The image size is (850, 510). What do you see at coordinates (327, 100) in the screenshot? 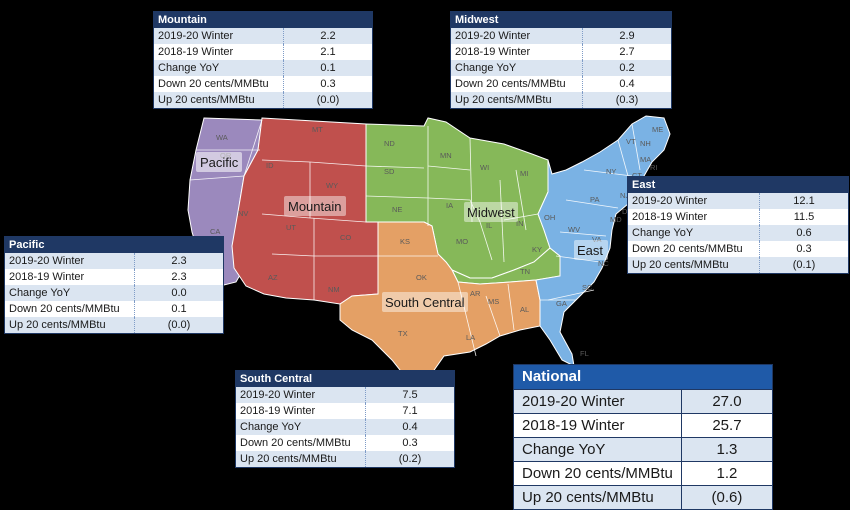
I see `row-value: (0.0)` at bounding box center [327, 100].